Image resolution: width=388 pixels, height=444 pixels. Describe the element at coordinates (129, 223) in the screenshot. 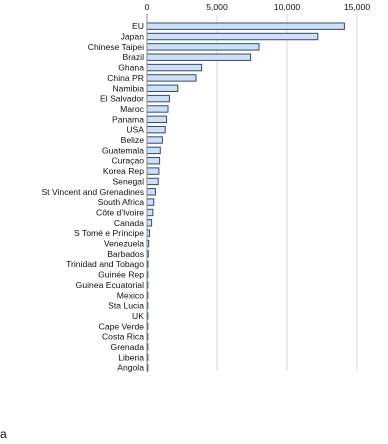

I see `category-label: Canada` at that location.